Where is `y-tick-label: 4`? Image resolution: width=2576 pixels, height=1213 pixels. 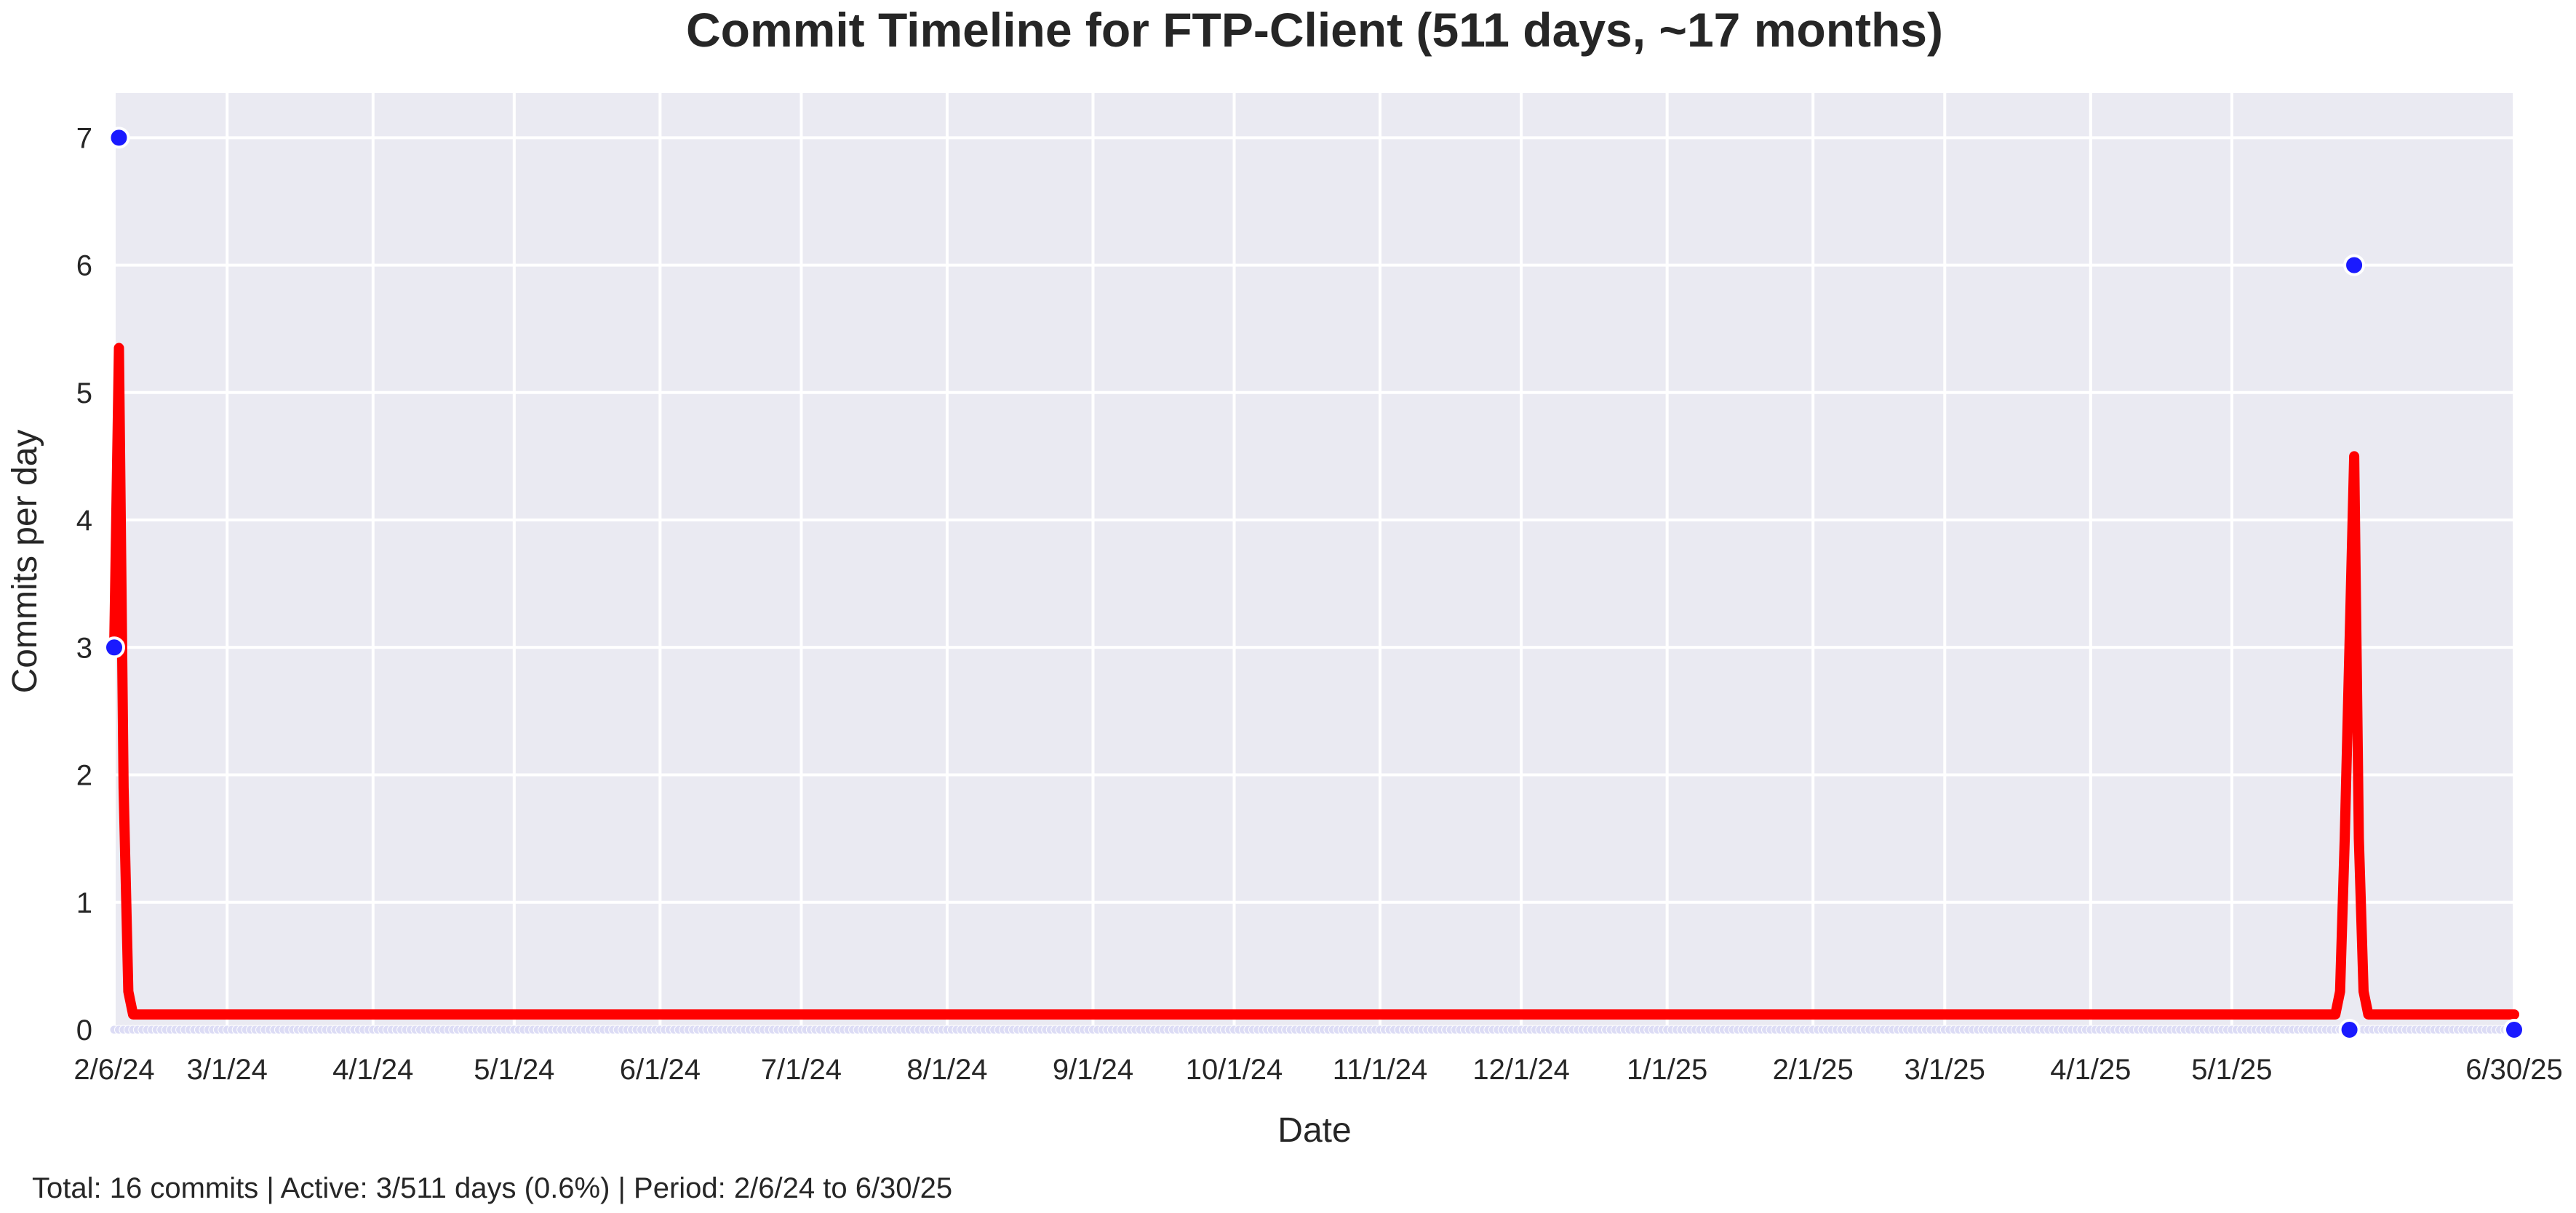
y-tick-label: 4 is located at coordinates (84, 521).